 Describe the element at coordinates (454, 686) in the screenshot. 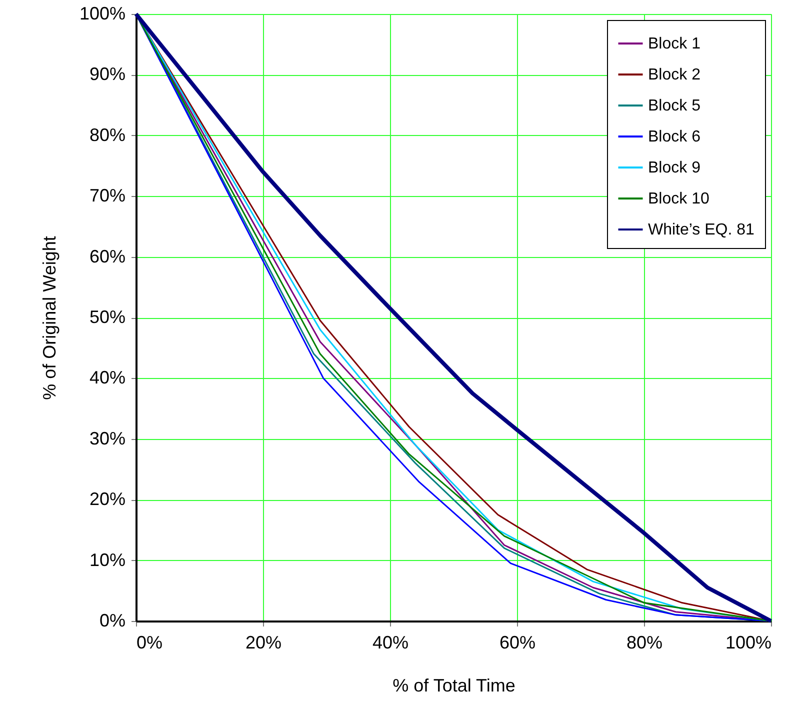

I see `x-axis-title: % of Total Time` at that location.